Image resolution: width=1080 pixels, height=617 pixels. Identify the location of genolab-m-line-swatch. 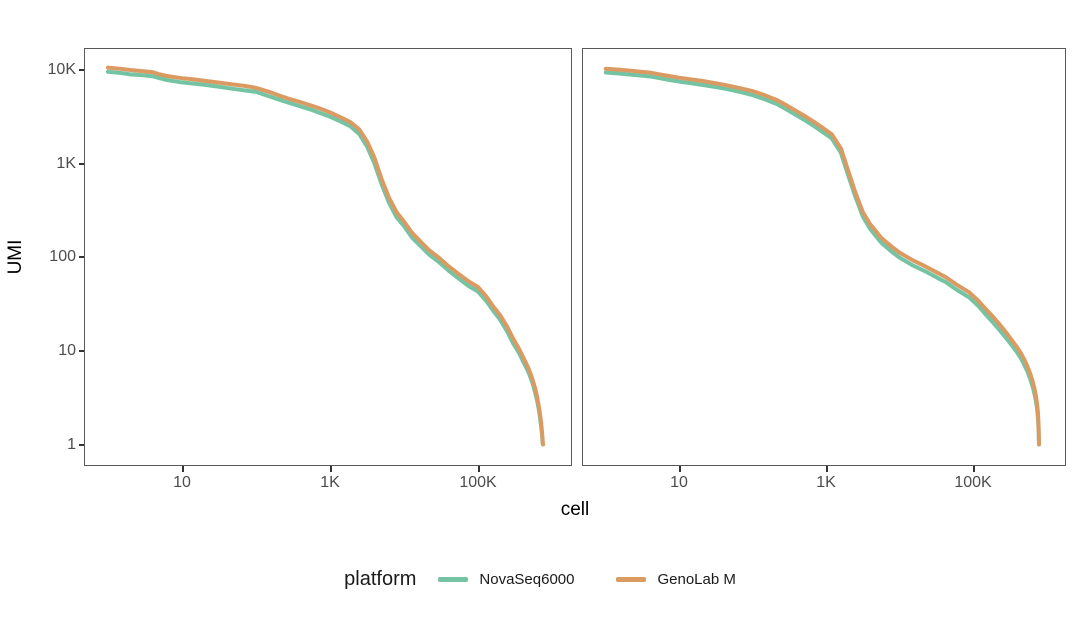
(631, 579).